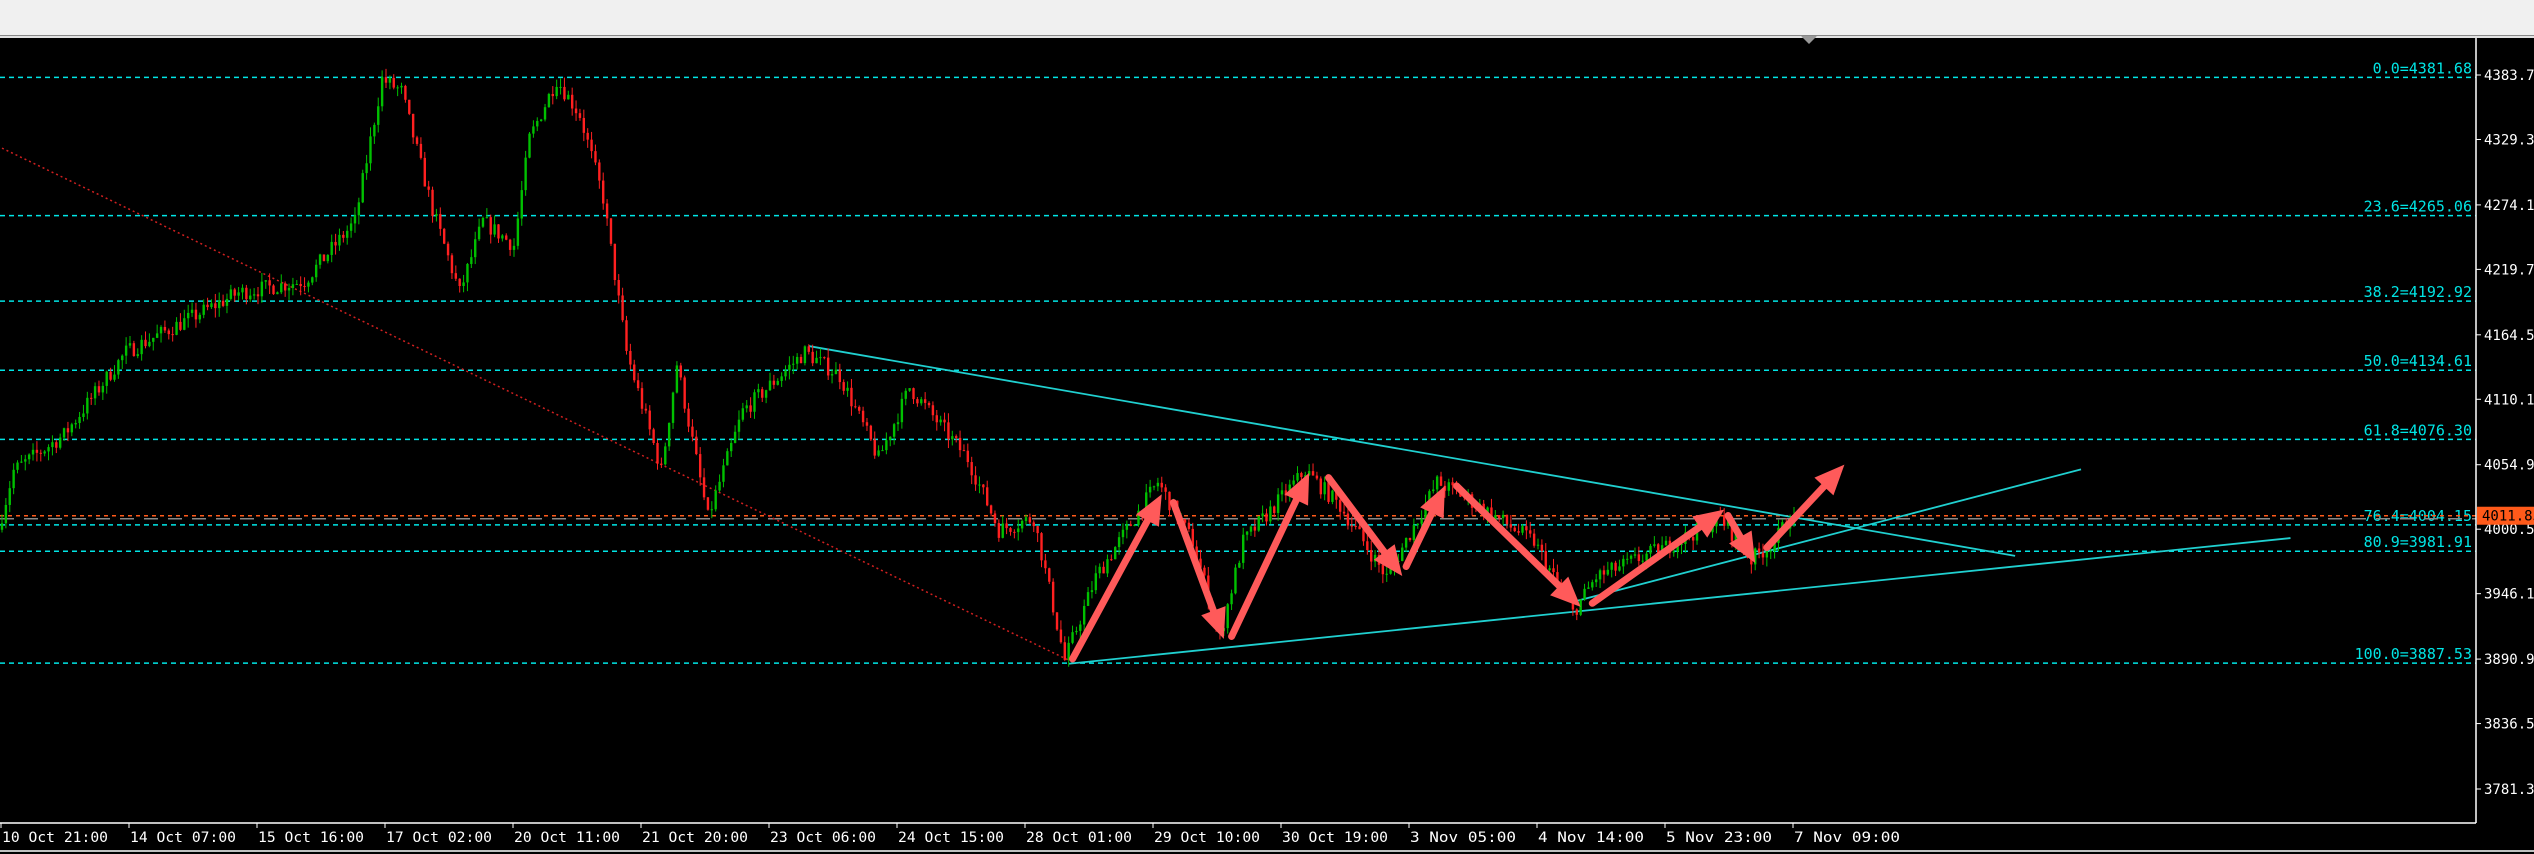 The height and width of the screenshot is (854, 2534). Describe the element at coordinates (1679, 601) in the screenshot. I see `trendline` at that location.